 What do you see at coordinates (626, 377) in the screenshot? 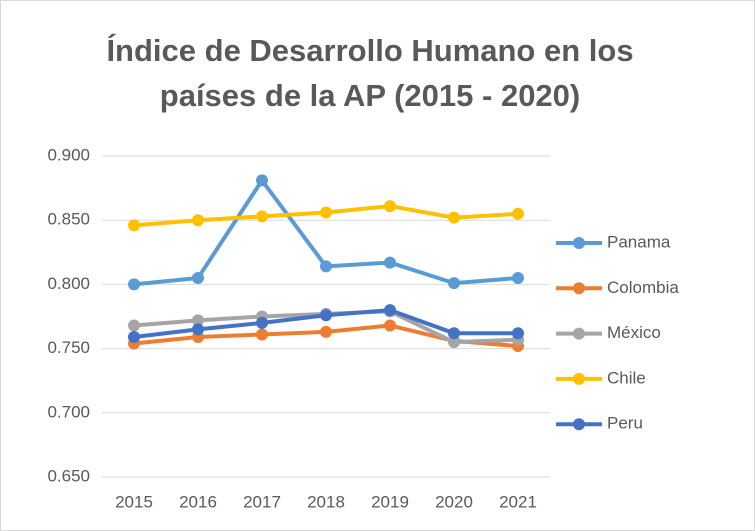
I see `legend-label: Chile` at bounding box center [626, 377].